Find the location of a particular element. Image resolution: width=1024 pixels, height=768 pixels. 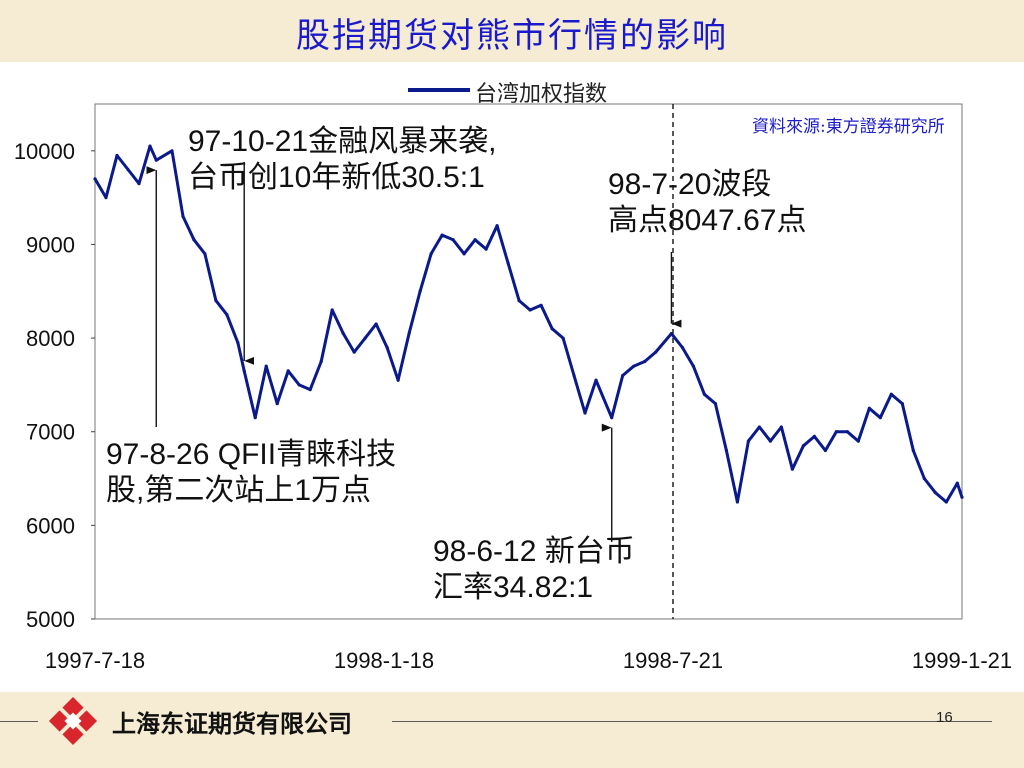

annotation-line: 98-7-20波段 is located at coordinates (690, 184).